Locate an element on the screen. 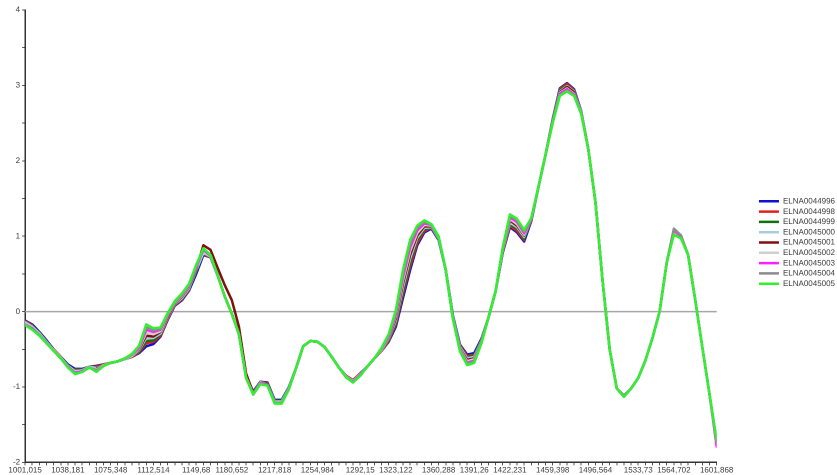 Image resolution: width=837 pixels, height=475 pixels. legend-label: ELNA0044996 is located at coordinates (809, 201).